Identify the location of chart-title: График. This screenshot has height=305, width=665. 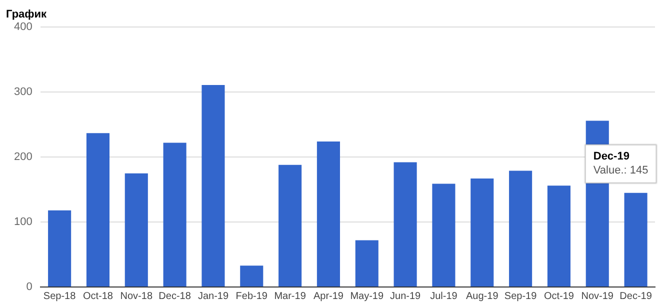
(27, 14).